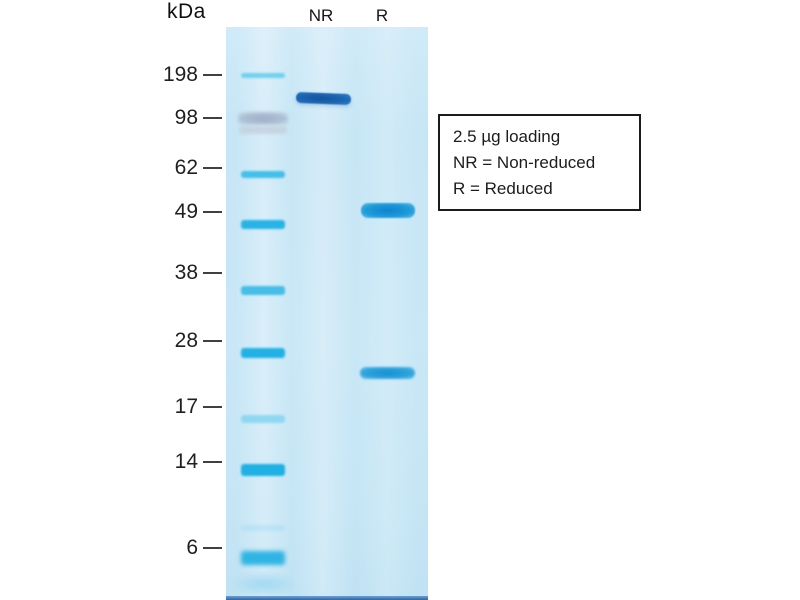  I want to click on ladder-band-17kda, so click(263, 419).